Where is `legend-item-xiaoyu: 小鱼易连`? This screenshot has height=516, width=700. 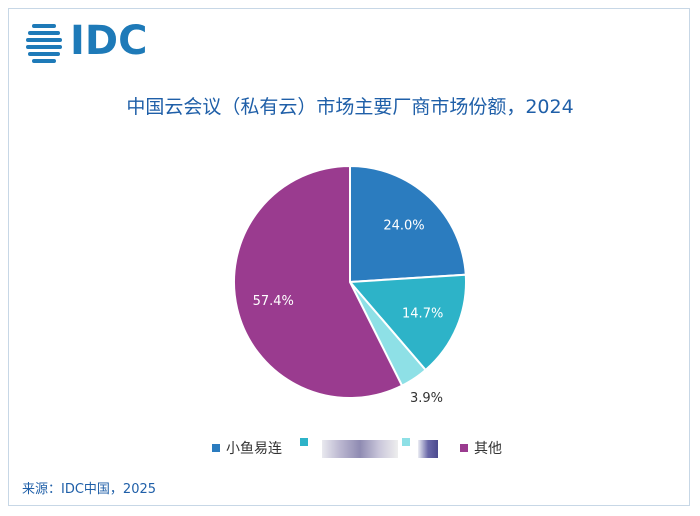
legend-item-xiaoyu: 小鱼易连 is located at coordinates (247, 448).